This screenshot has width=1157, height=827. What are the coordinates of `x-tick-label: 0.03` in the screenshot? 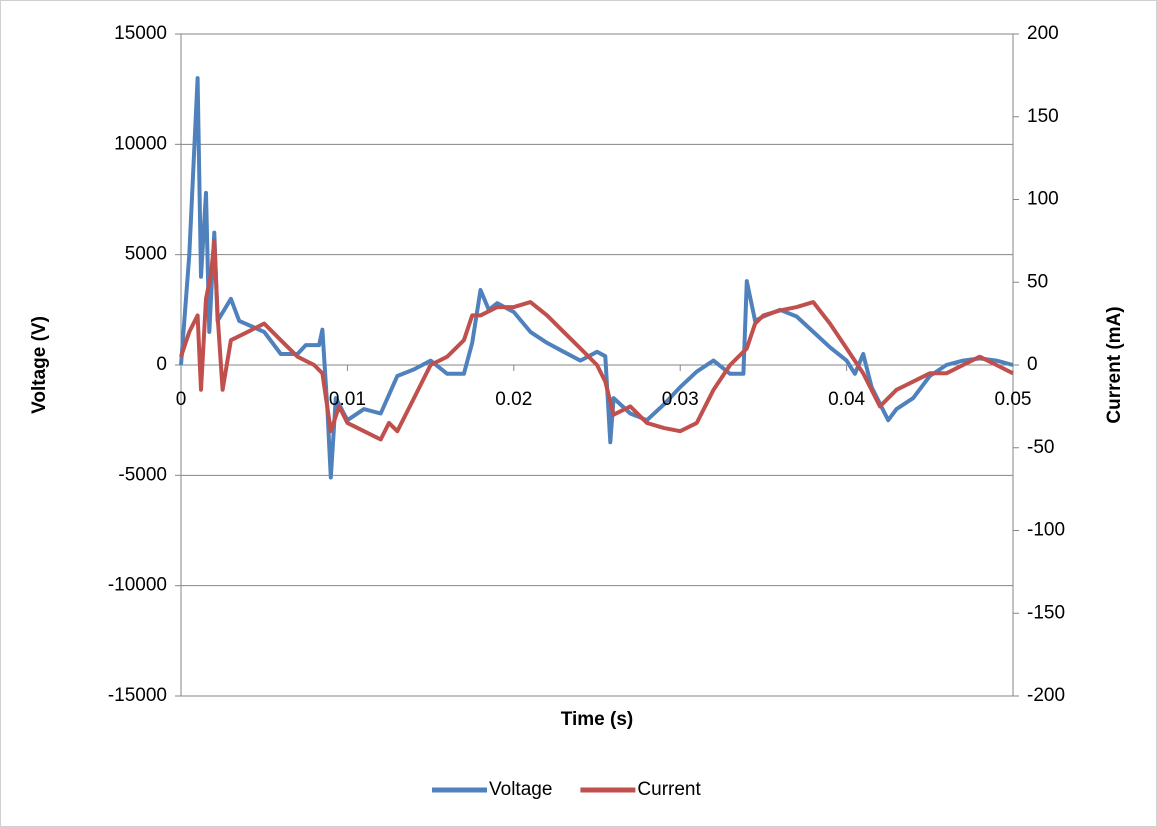 It's located at (680, 399).